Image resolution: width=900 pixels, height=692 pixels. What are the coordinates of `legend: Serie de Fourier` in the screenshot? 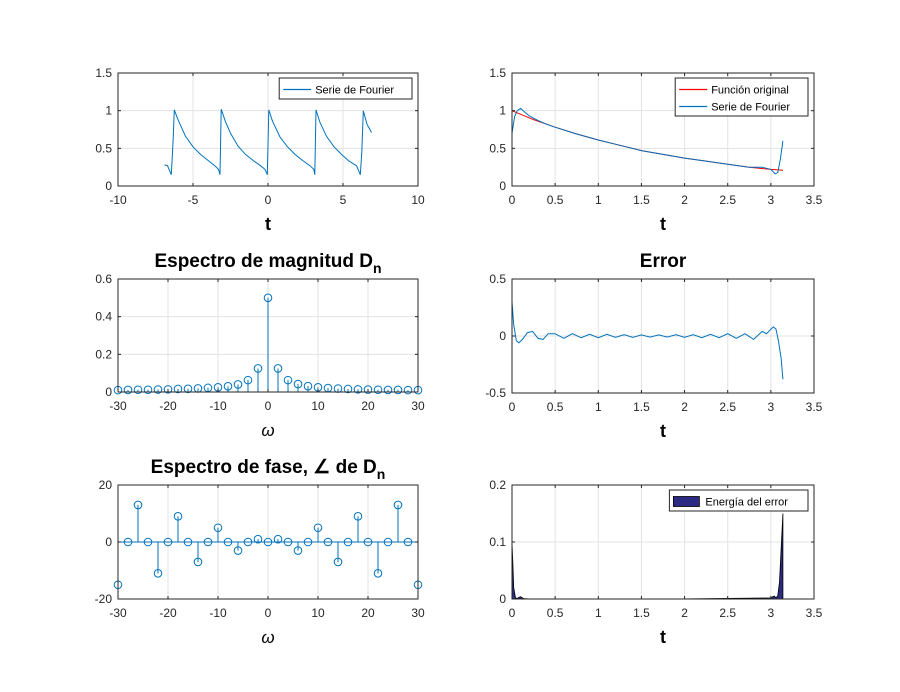 It's located at (345, 88).